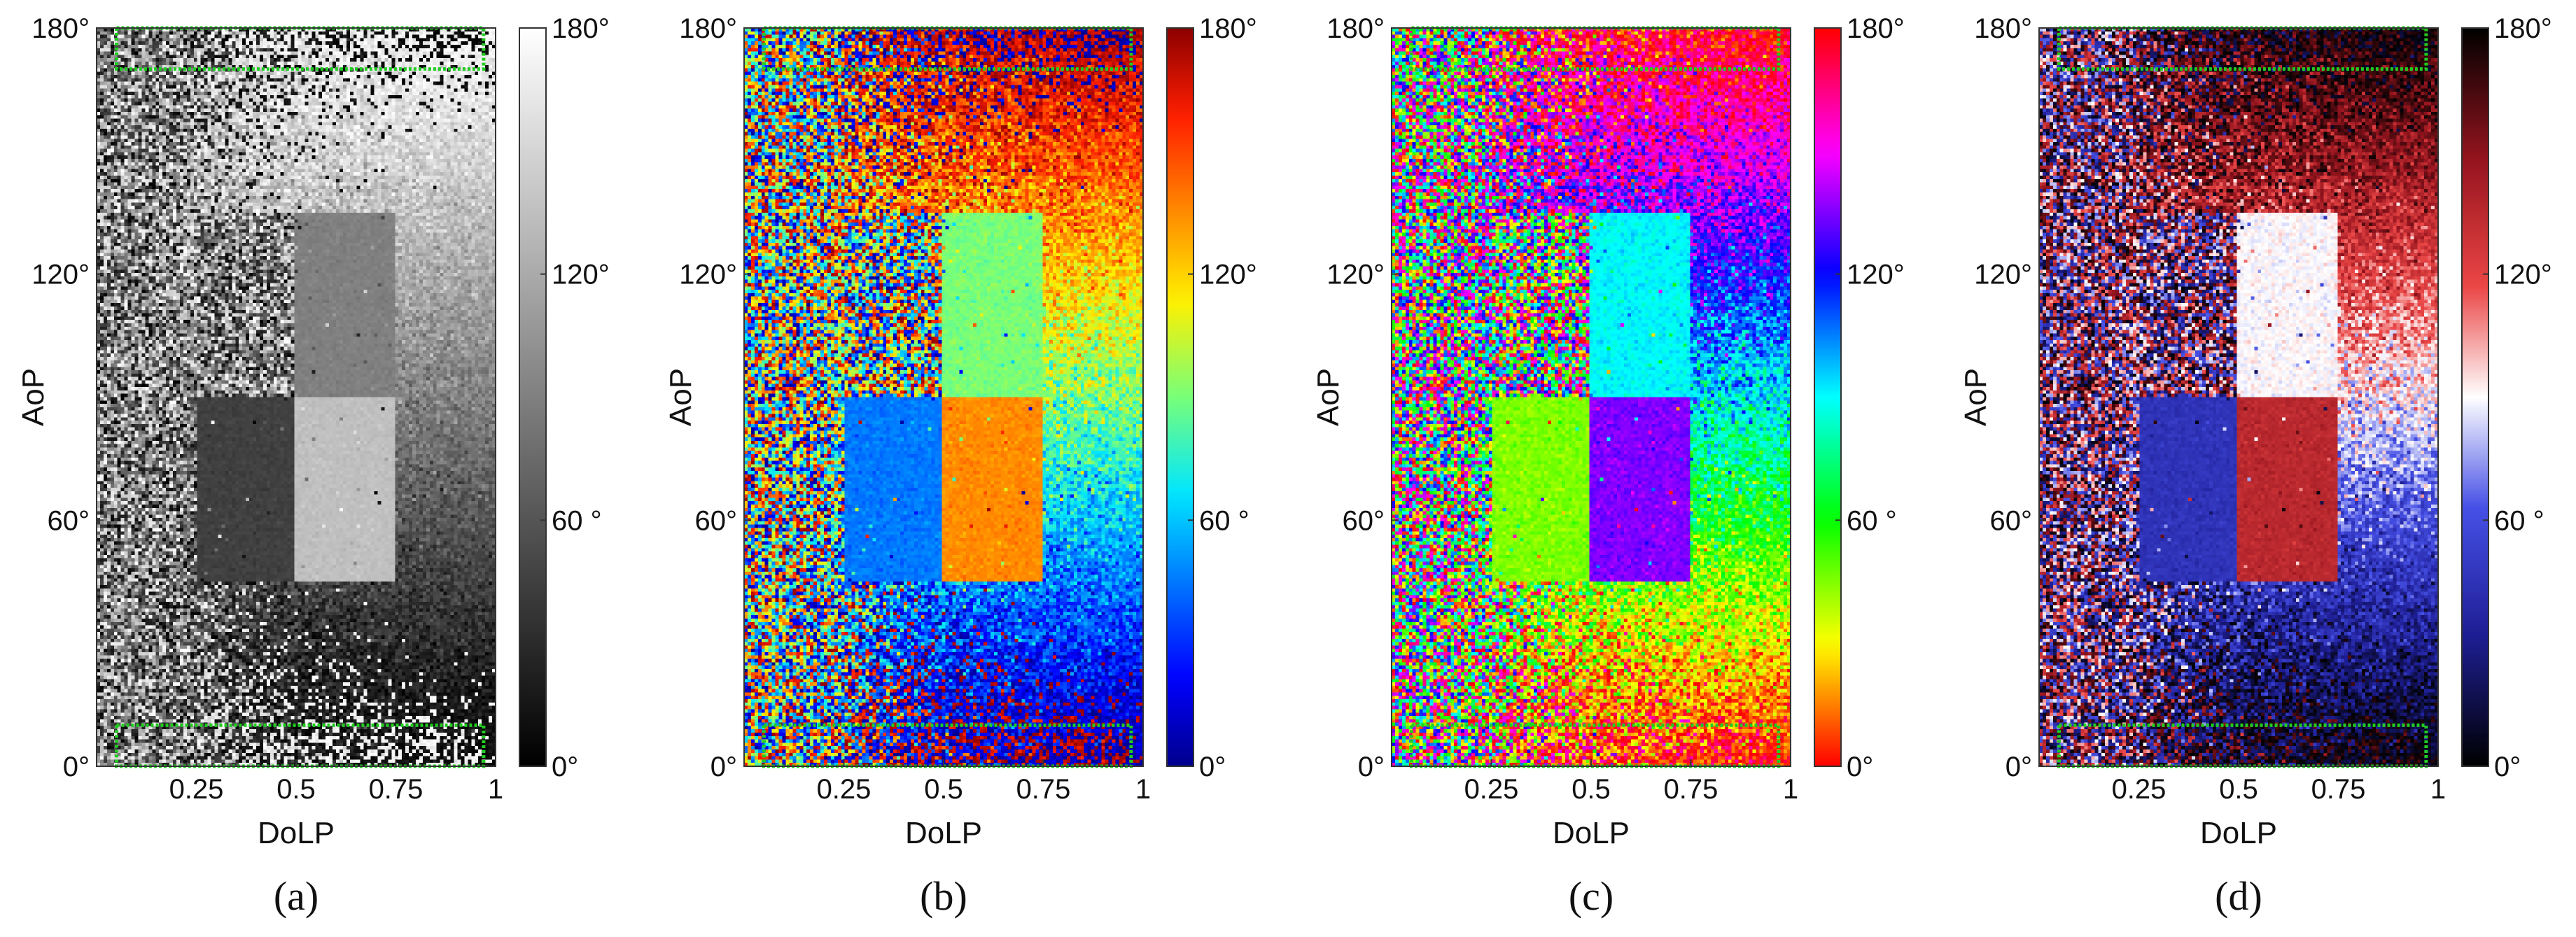 The height and width of the screenshot is (937, 2576). Describe the element at coordinates (296, 896) in the screenshot. I see `panel-caption: (a)` at that location.